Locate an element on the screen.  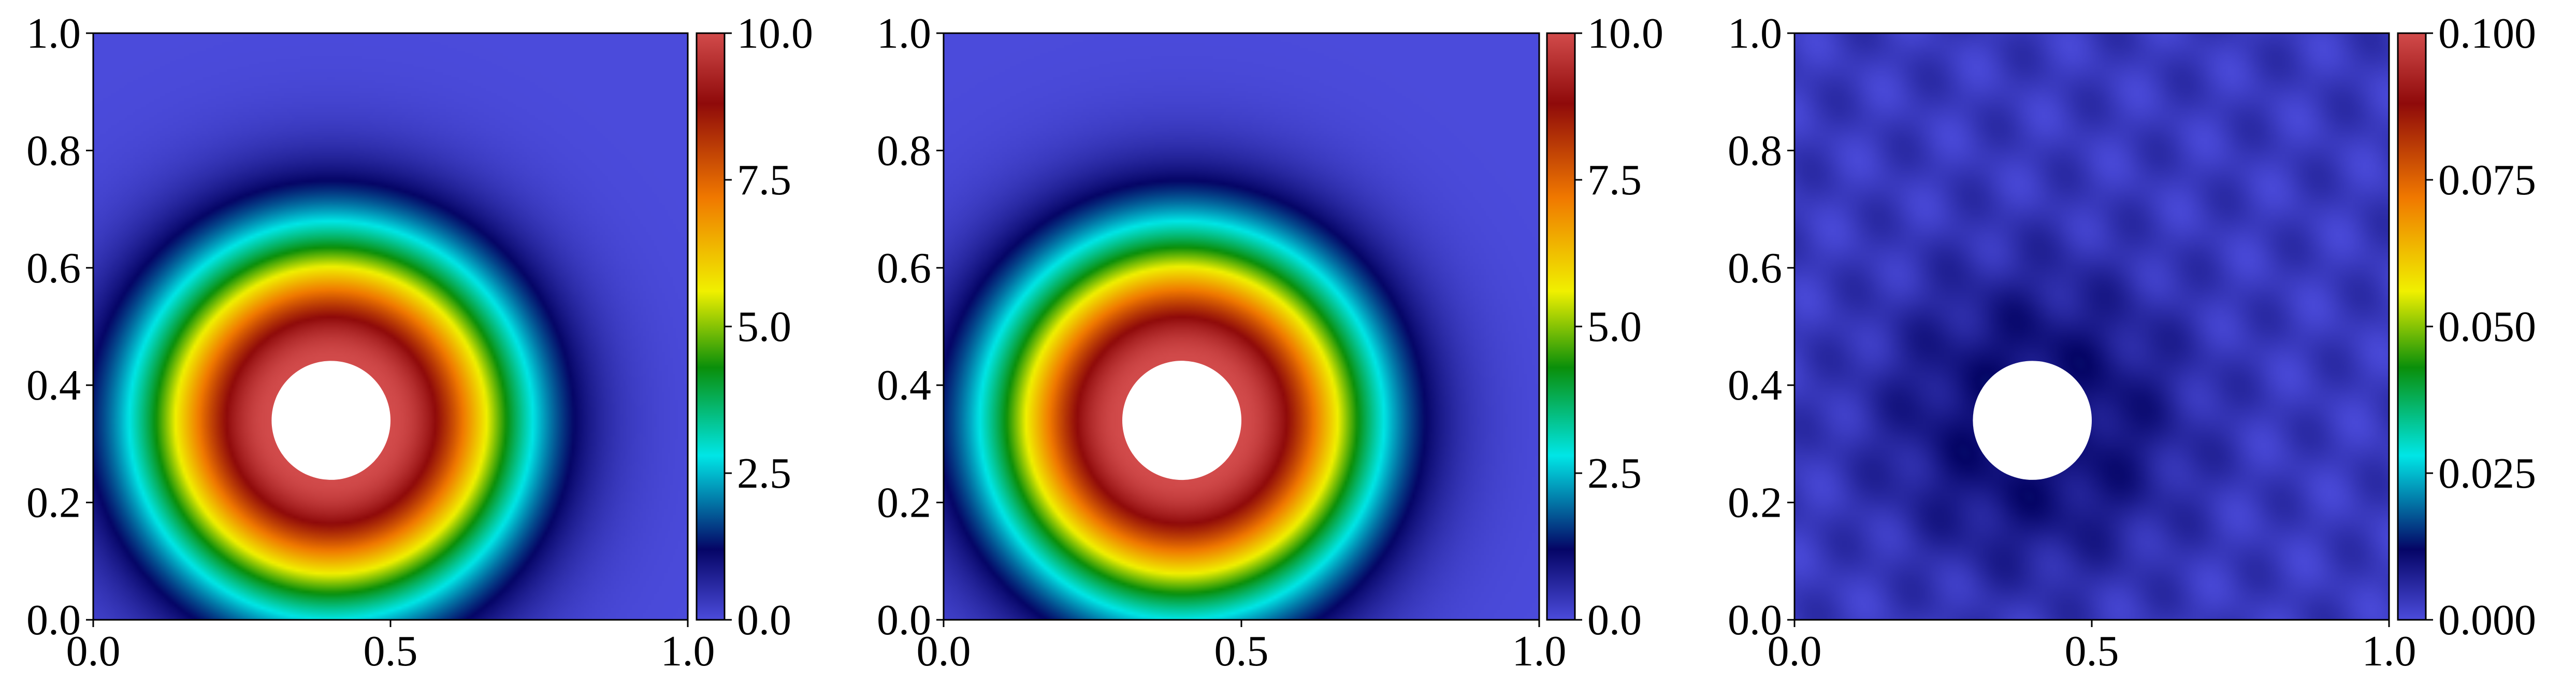
y-ticks-1: 0.0 0.2 0.4 0.6 0.8 1.0 is located at coordinates (59, 326).